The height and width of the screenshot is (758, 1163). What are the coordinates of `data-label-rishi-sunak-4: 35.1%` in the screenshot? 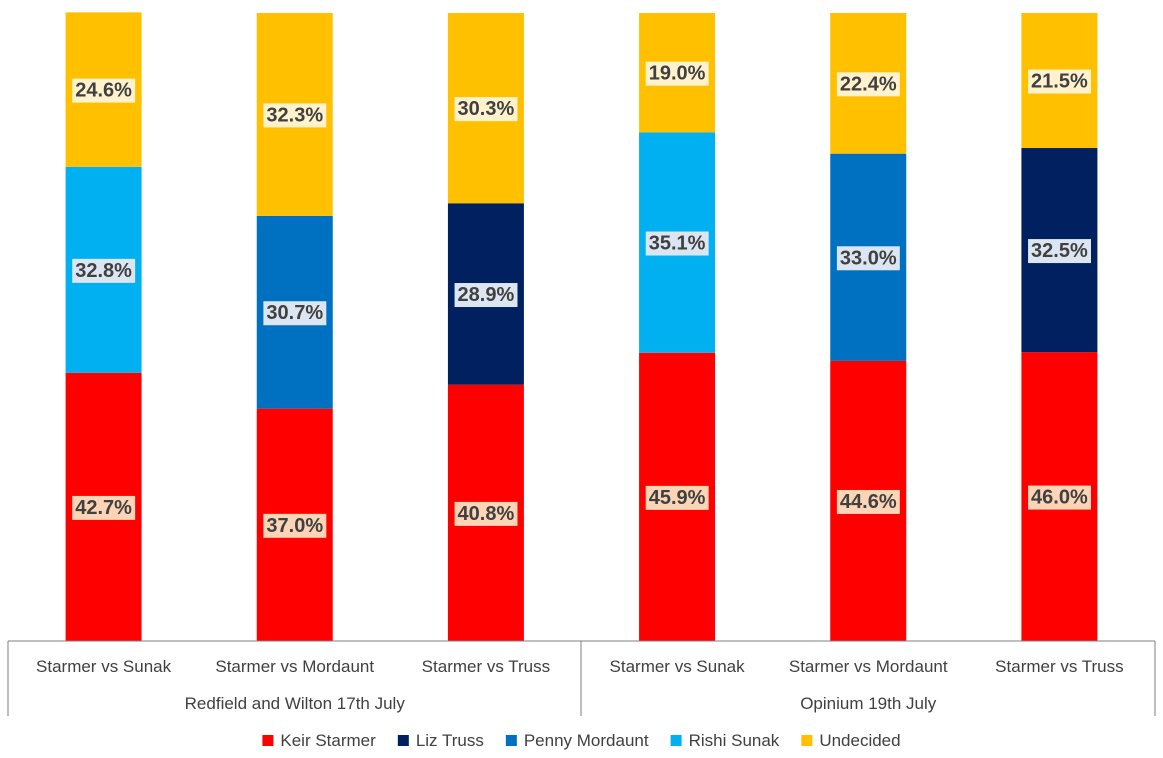 It's located at (677, 244).